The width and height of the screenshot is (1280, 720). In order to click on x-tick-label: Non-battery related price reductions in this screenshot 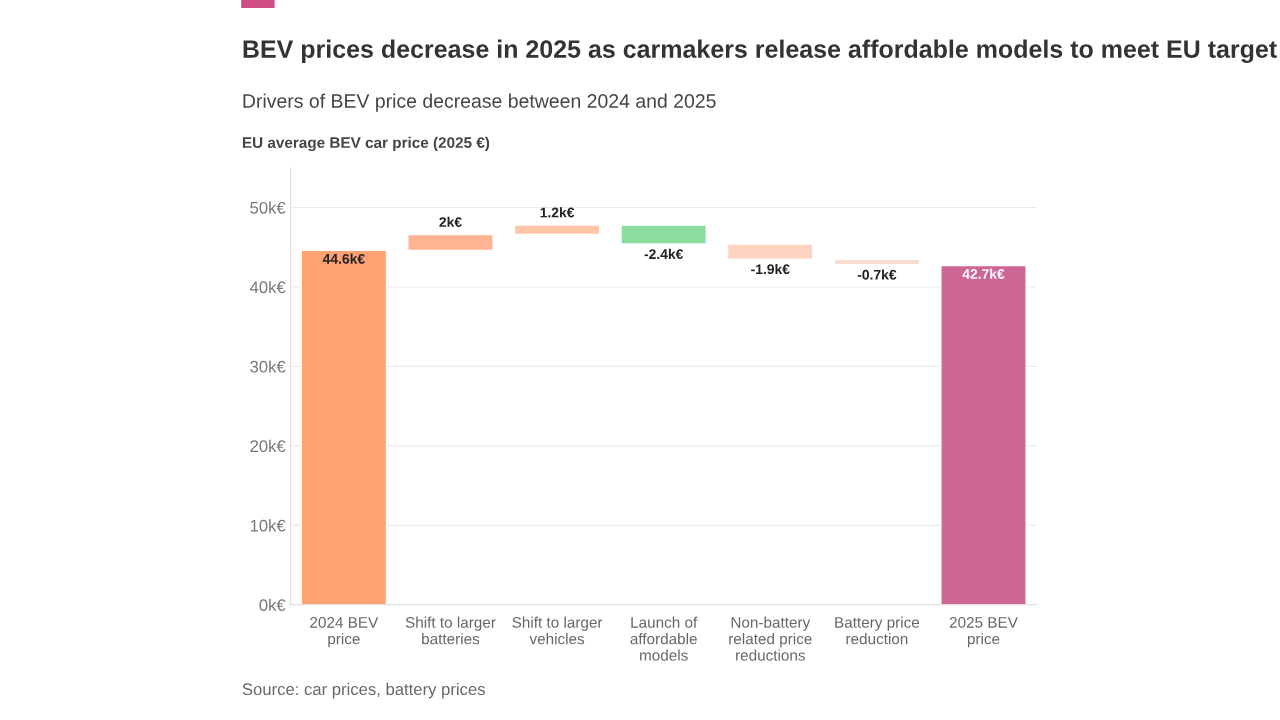, I will do `click(770, 638)`.